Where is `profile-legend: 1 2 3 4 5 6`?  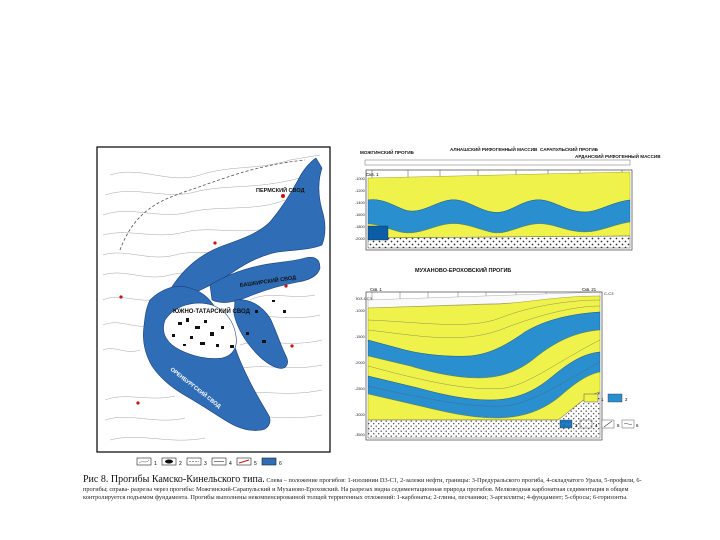
profile-legend: 1 2 3 4 5 6 is located at coordinates (599, 411).